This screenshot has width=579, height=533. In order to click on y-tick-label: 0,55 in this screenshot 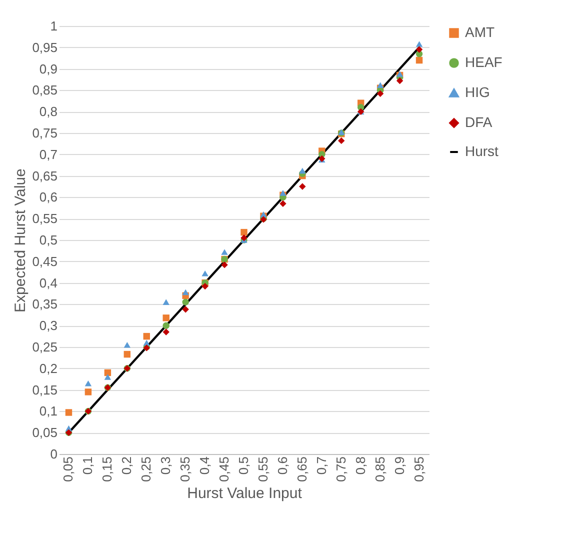, I will do `click(45, 218)`.